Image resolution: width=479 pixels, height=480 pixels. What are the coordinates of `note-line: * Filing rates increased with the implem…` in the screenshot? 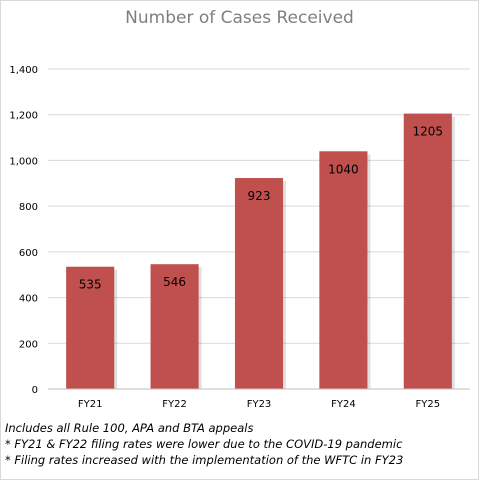 It's located at (204, 460).